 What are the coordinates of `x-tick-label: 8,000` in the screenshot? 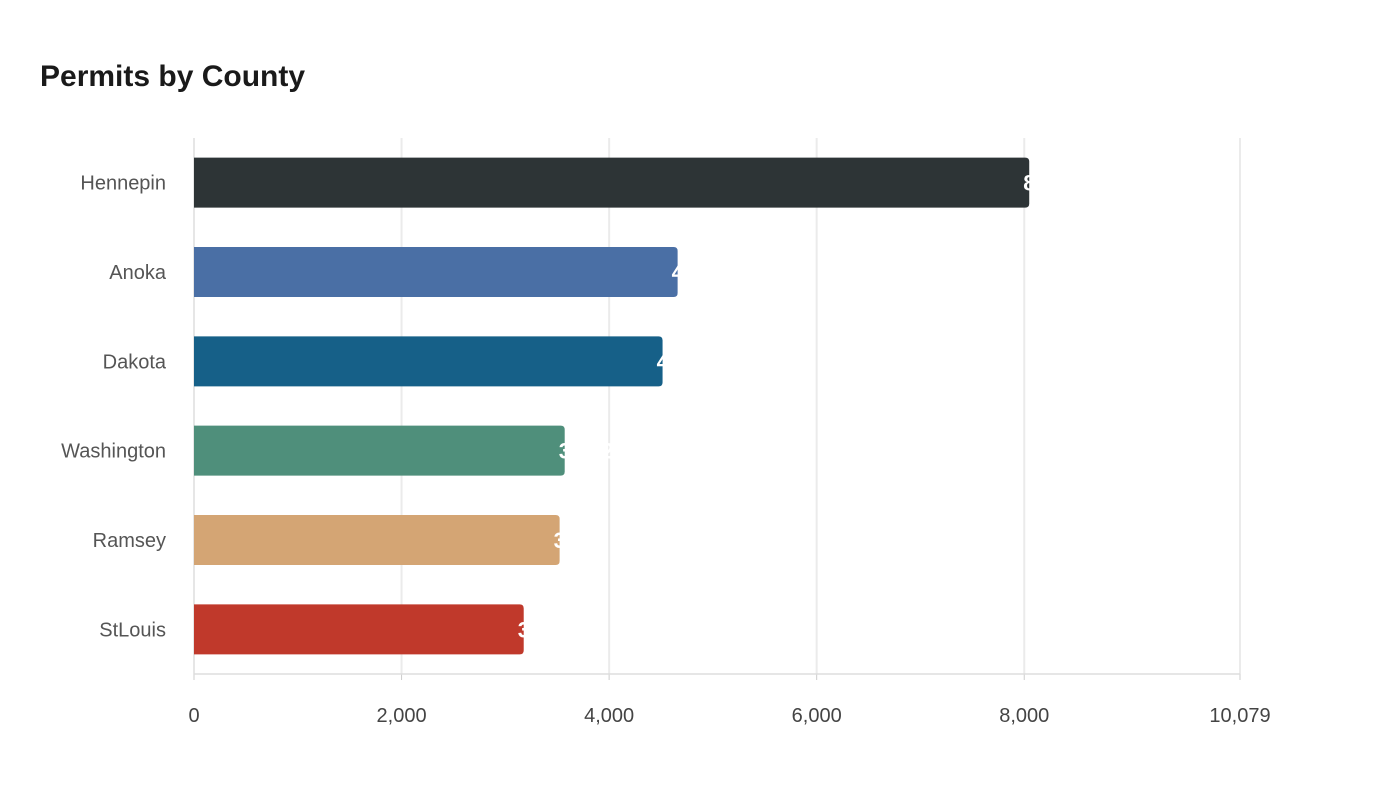 It's located at (1024, 716).